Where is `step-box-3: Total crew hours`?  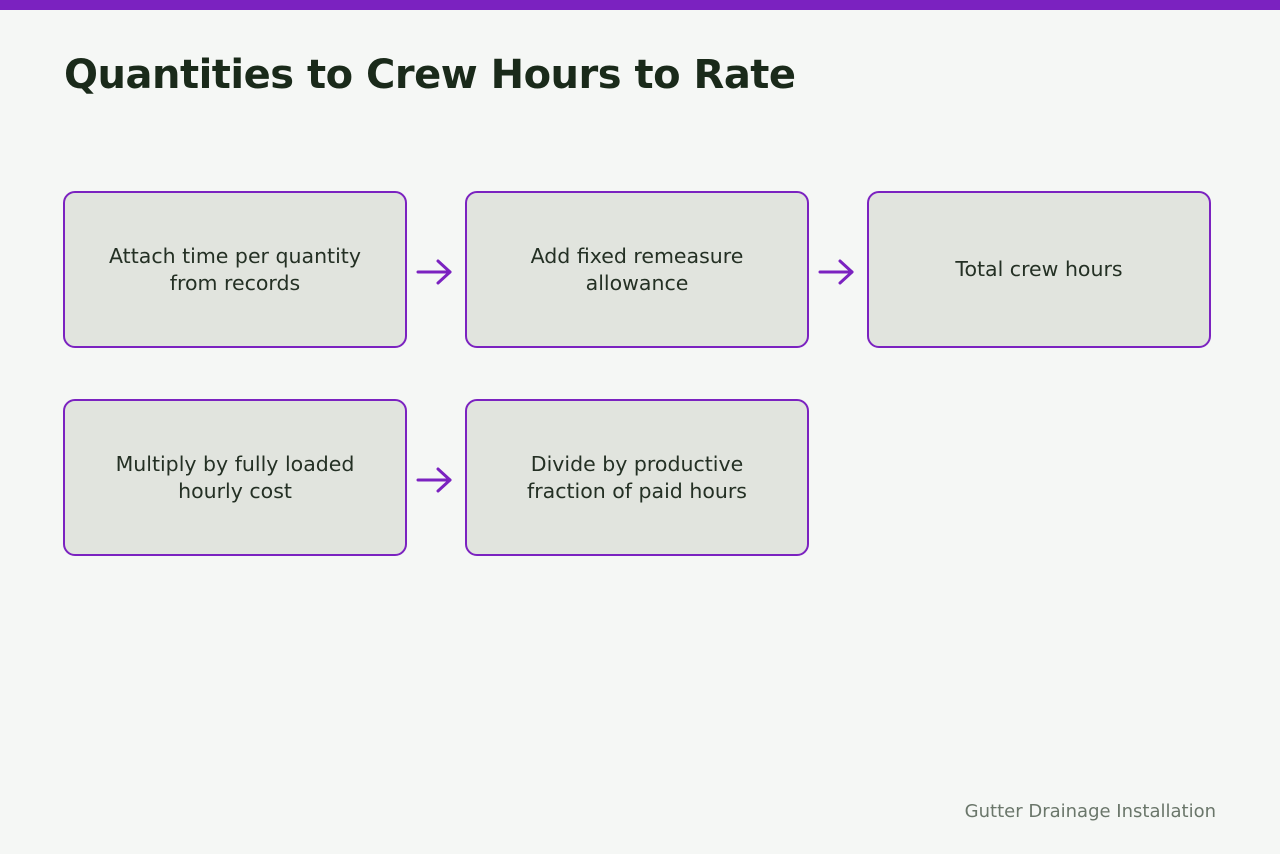
step-box-3: Total crew hours is located at coordinates (1039, 269).